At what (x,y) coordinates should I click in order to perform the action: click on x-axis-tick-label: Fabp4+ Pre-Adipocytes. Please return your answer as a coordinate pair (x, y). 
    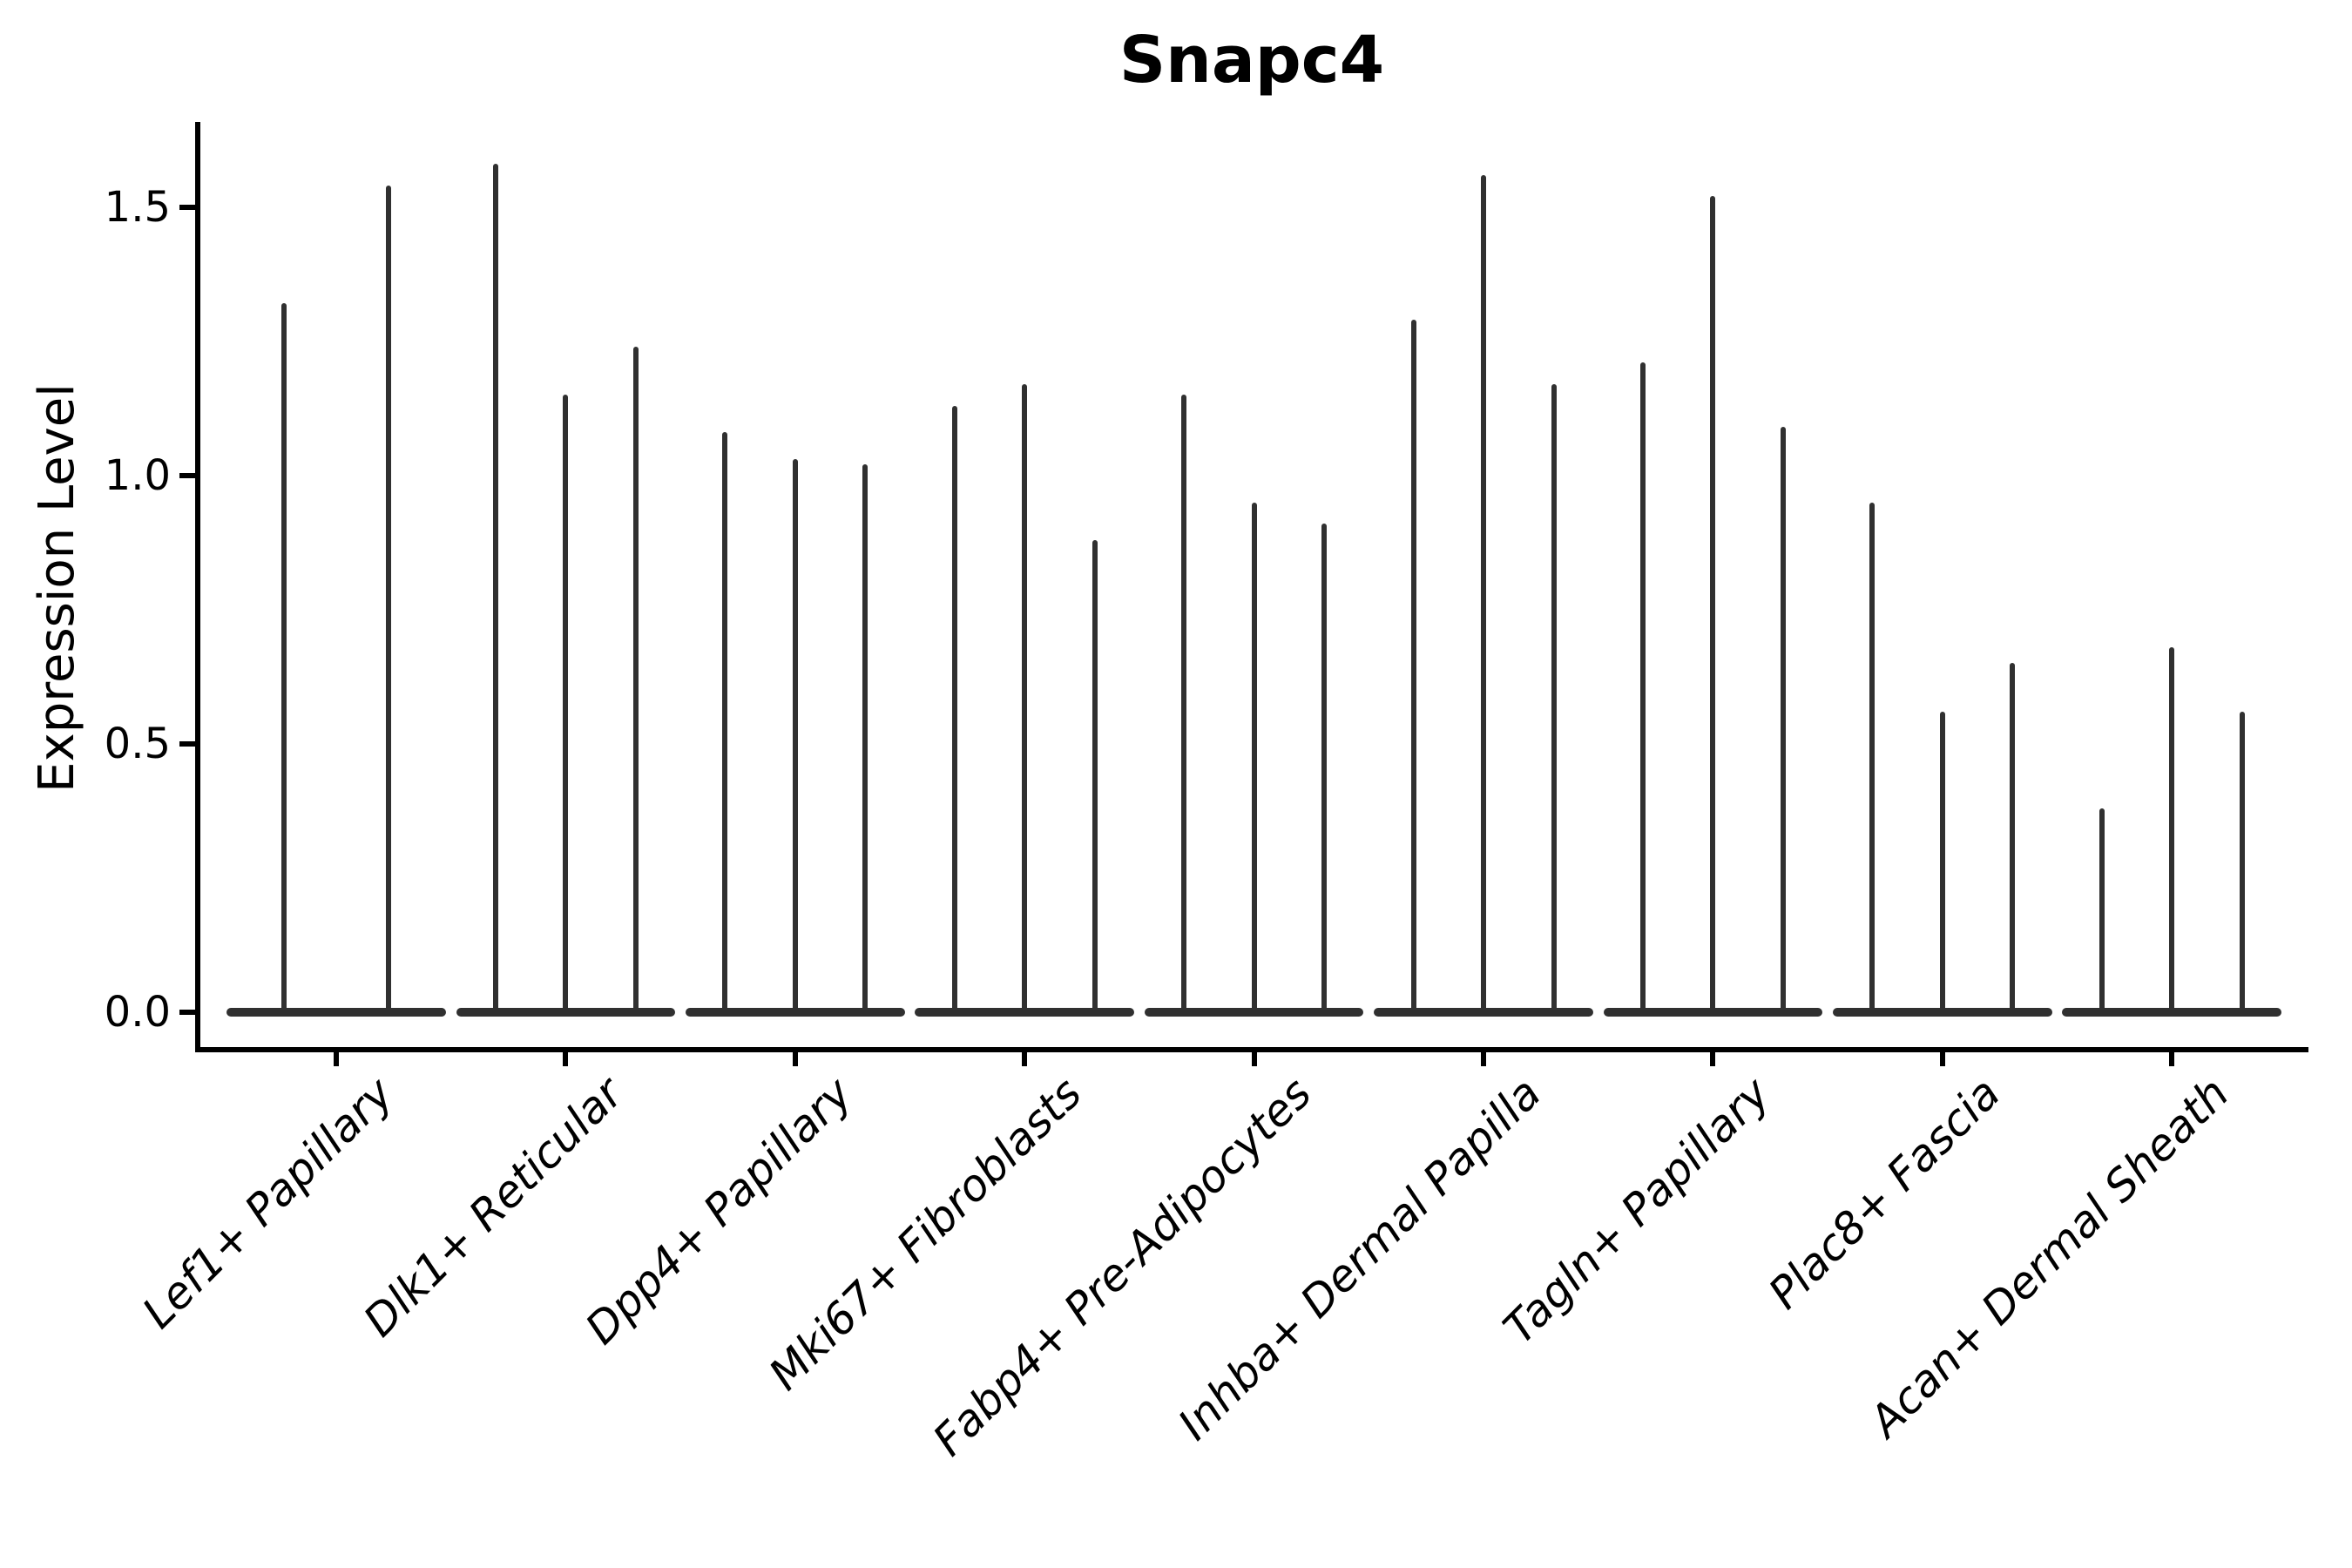
    Looking at the image, I should click on (1122, 1266).